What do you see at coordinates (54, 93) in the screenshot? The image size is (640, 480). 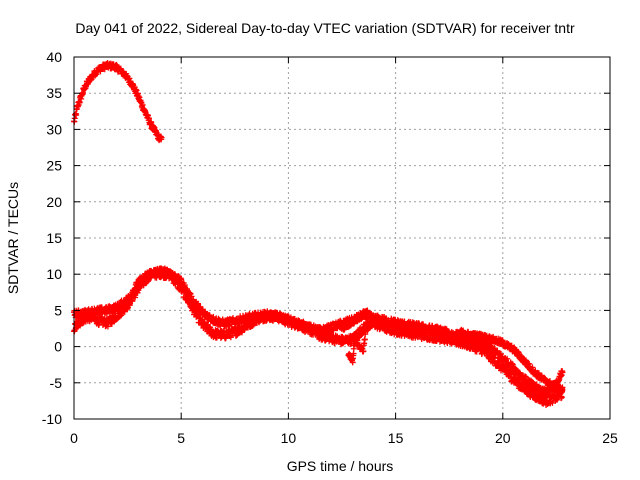 I see `y-tick-label: 35` at bounding box center [54, 93].